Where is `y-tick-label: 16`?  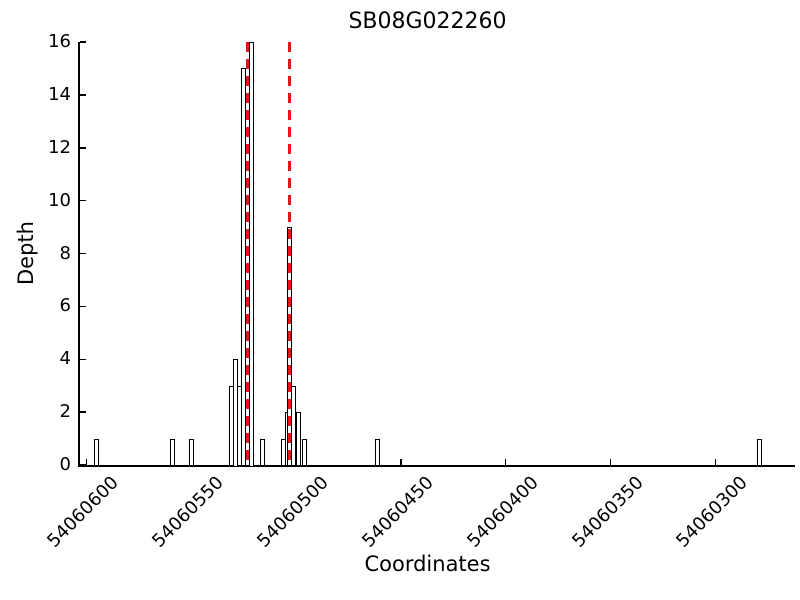 y-tick-label: 16 is located at coordinates (59, 41).